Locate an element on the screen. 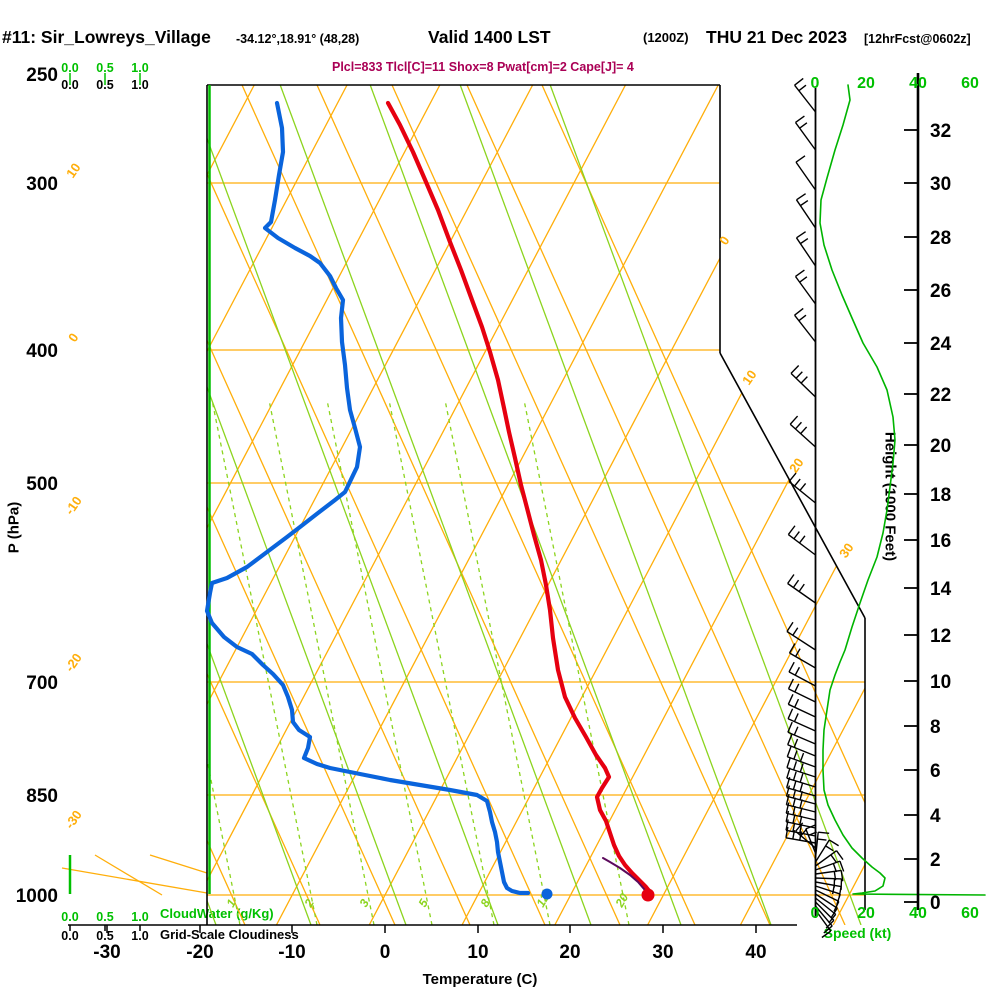  svg-text: 16 is located at coordinates (940, 541).